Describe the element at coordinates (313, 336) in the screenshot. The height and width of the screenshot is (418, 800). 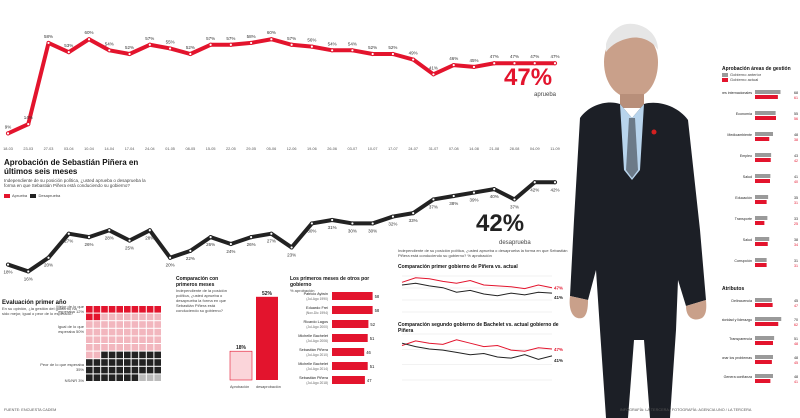
I see `others-row-name: Michelle Bachelet` at that location.